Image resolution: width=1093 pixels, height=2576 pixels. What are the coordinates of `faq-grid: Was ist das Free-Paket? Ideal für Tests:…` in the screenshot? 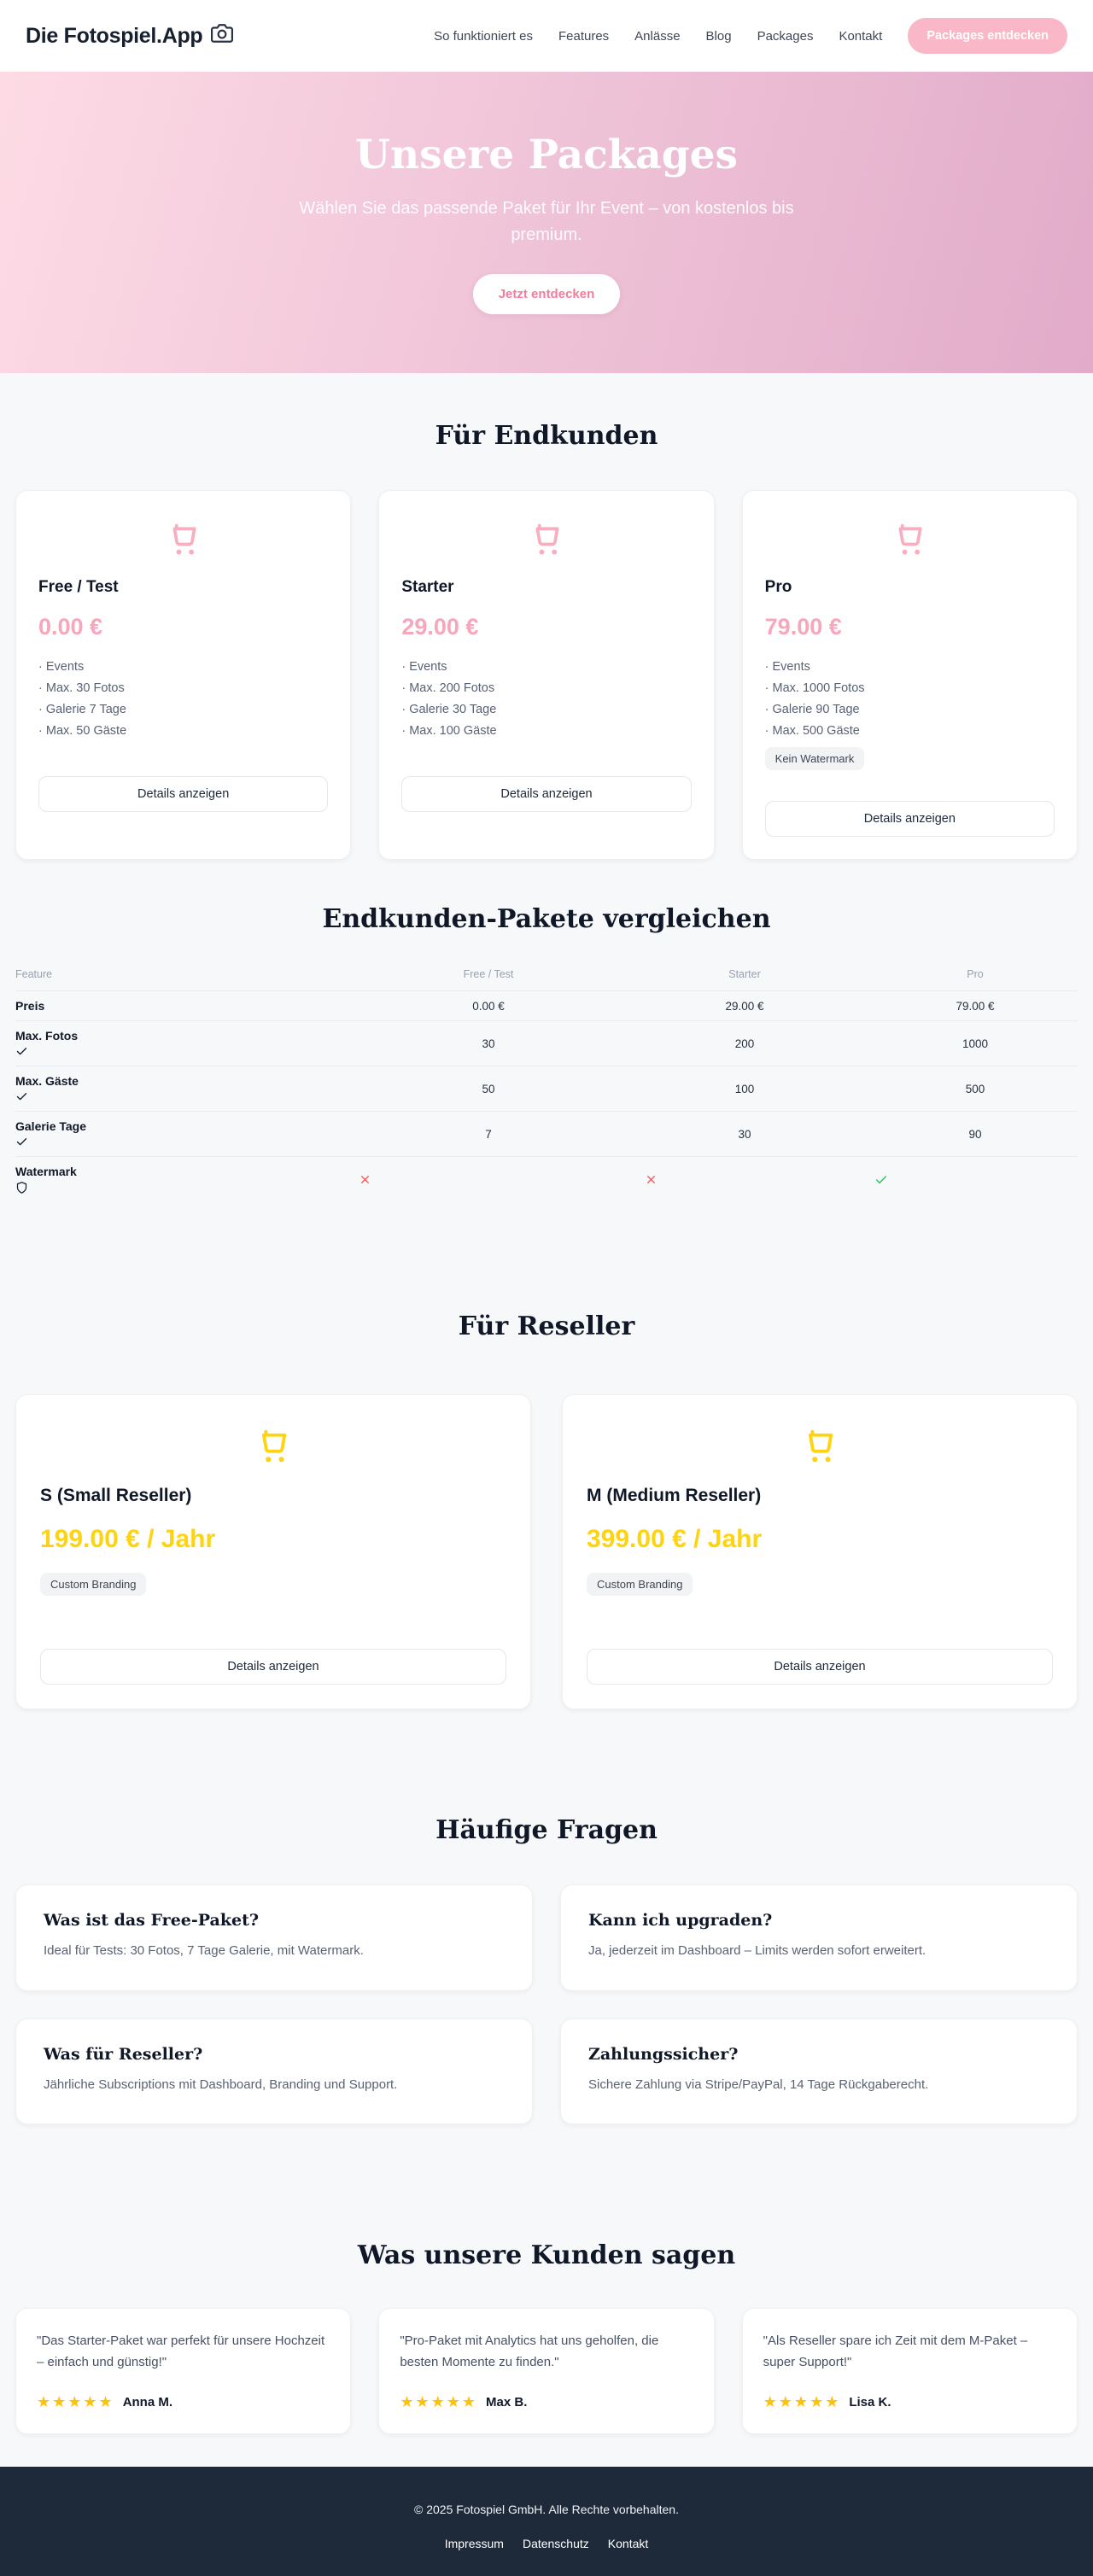 It's located at (546, 2004).